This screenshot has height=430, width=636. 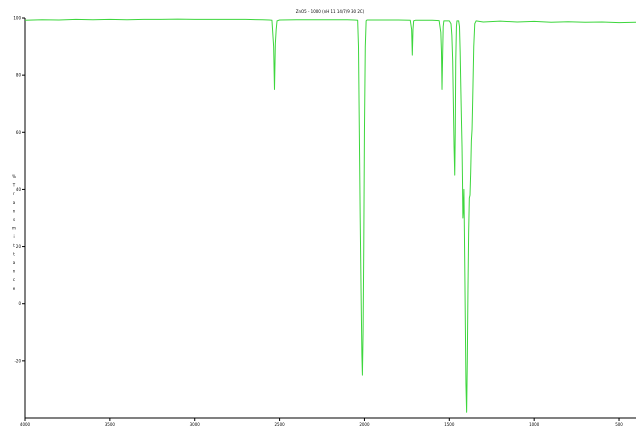 I want to click on x-tick-label: 3000, so click(x=195, y=424).